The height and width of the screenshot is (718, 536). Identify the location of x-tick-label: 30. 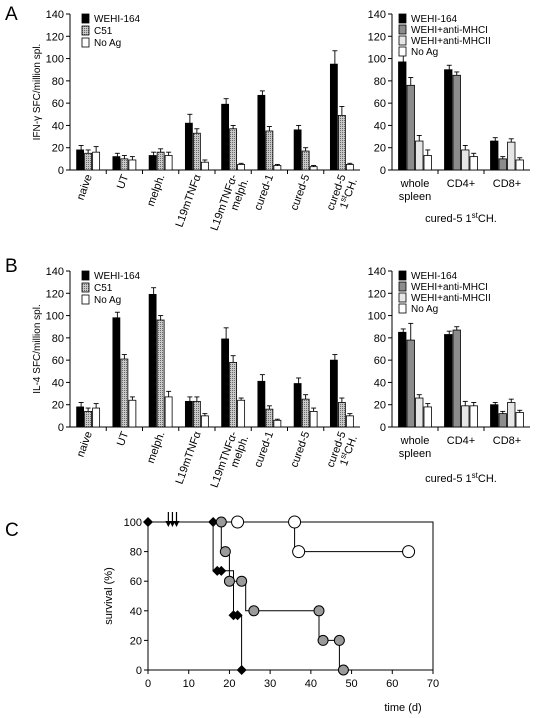
(270, 684).